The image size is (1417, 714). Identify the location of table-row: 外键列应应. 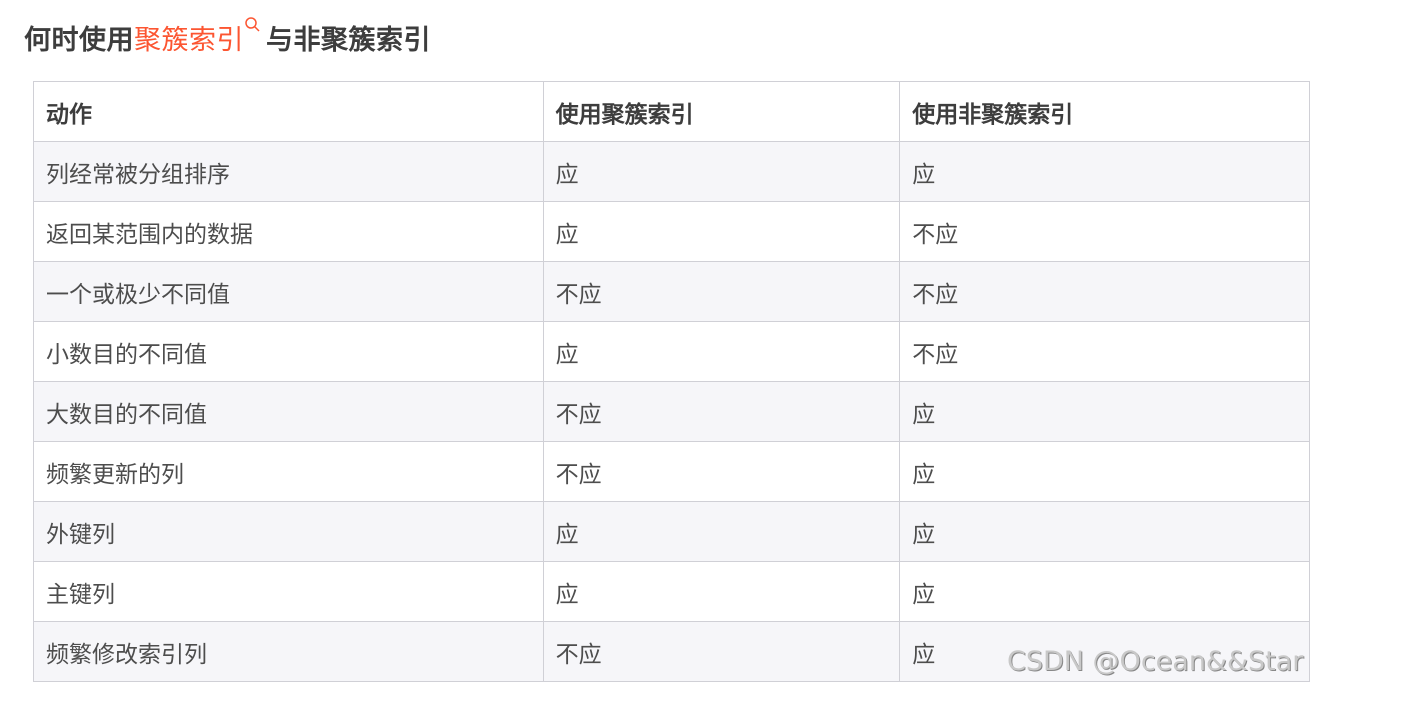
(671, 531).